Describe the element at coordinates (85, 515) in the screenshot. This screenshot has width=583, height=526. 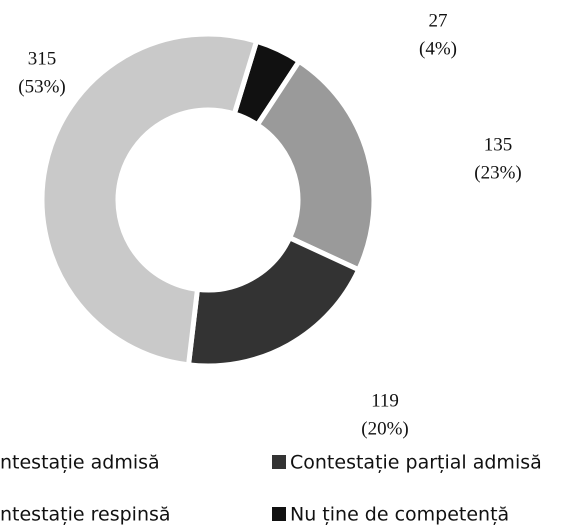
I see `legend-label: ntestație respinsă` at that location.